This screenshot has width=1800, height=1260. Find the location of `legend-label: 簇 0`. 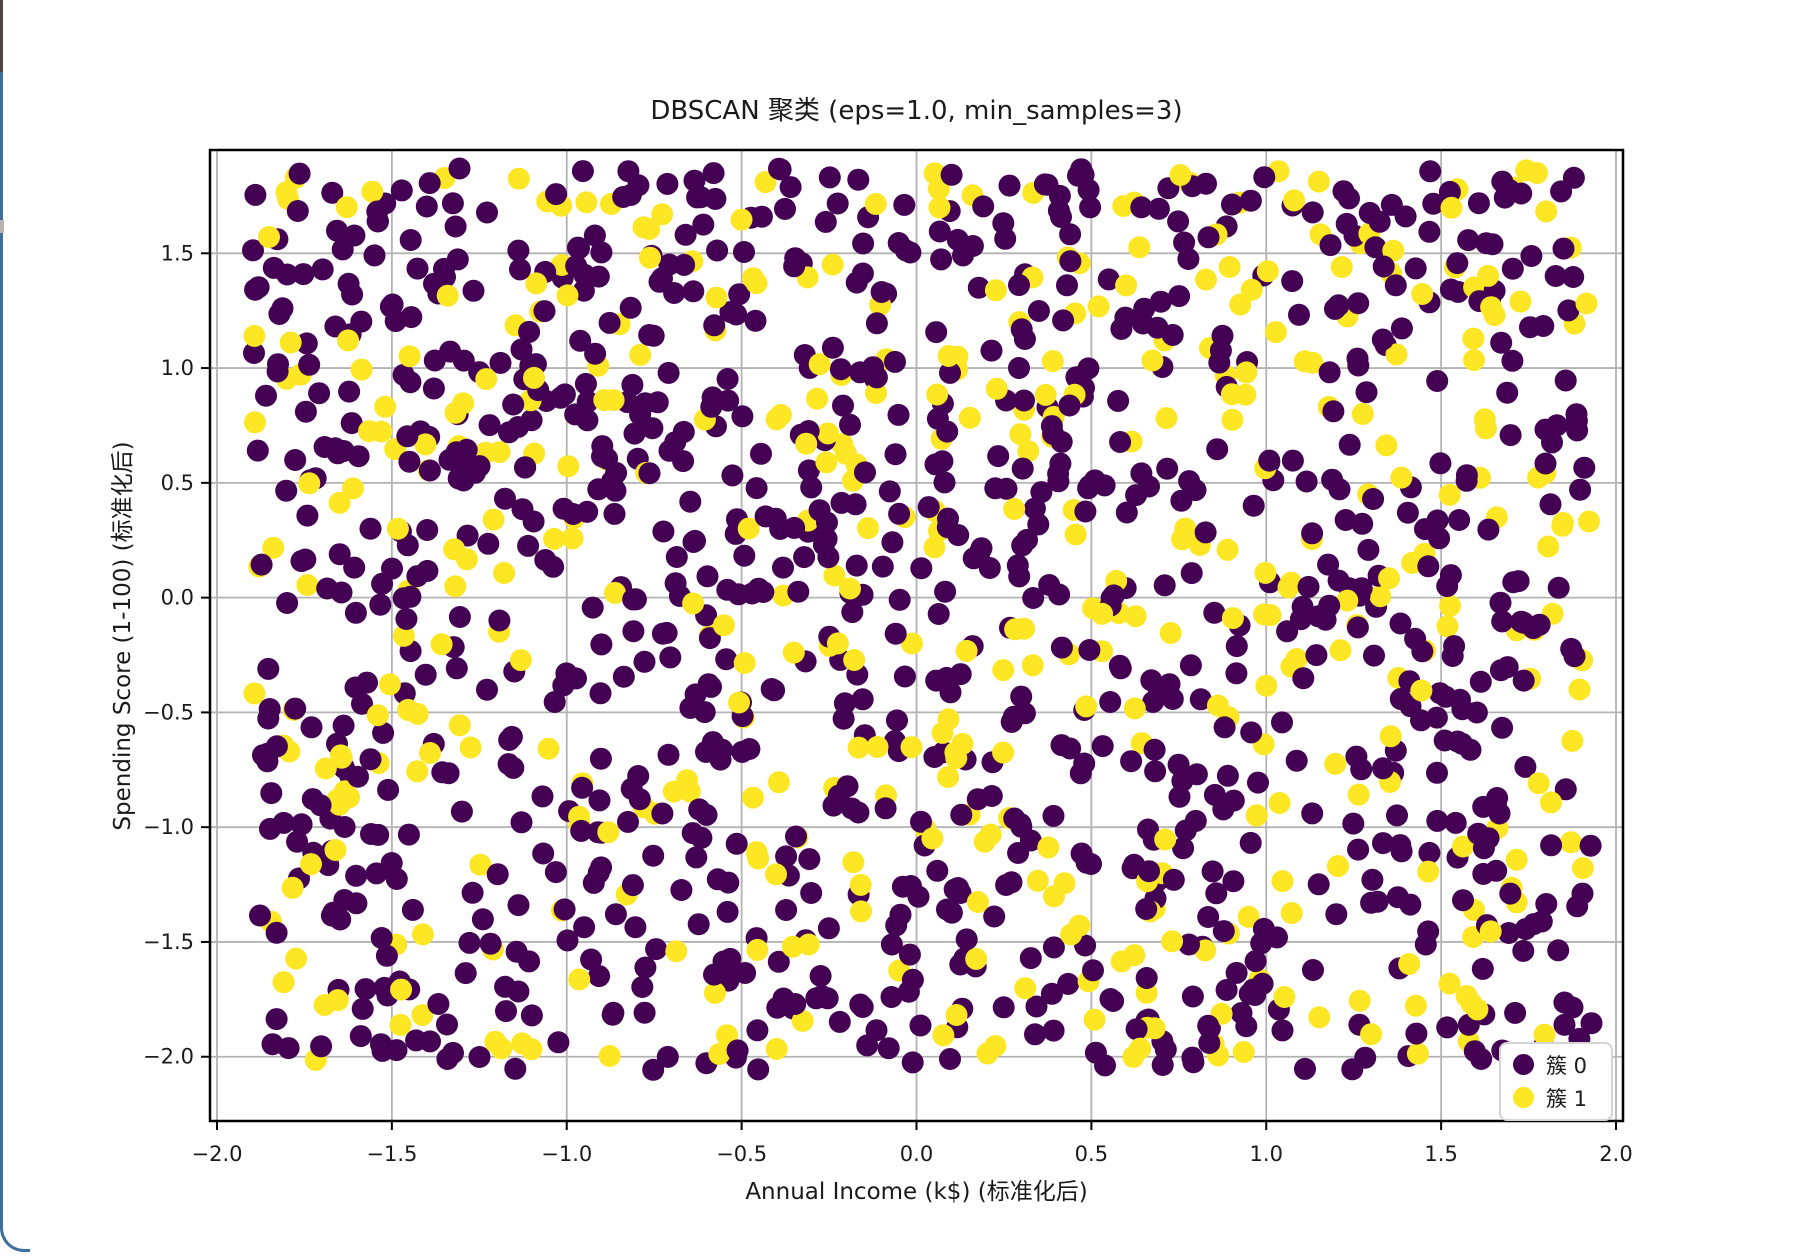

legend-label: 簇 0 is located at coordinates (1567, 1065).